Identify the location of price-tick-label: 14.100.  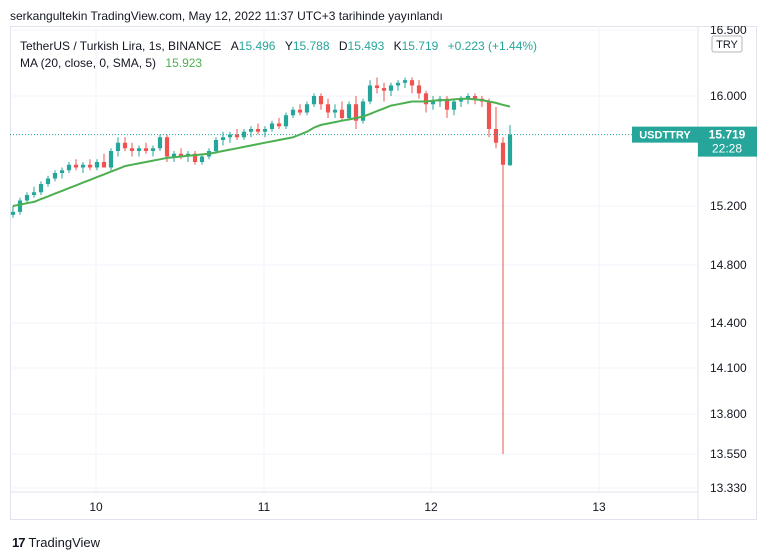
(728, 368).